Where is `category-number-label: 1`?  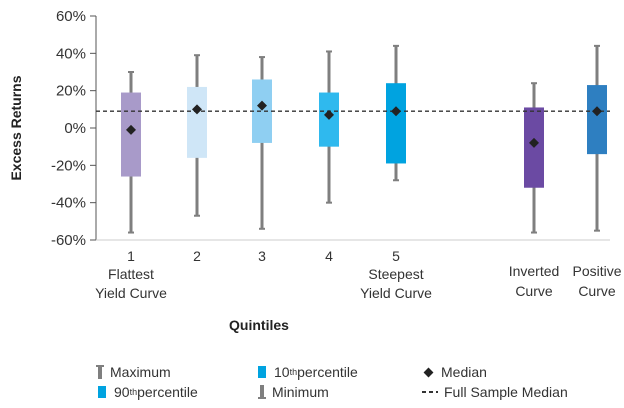
category-number-label: 1 is located at coordinates (131, 256).